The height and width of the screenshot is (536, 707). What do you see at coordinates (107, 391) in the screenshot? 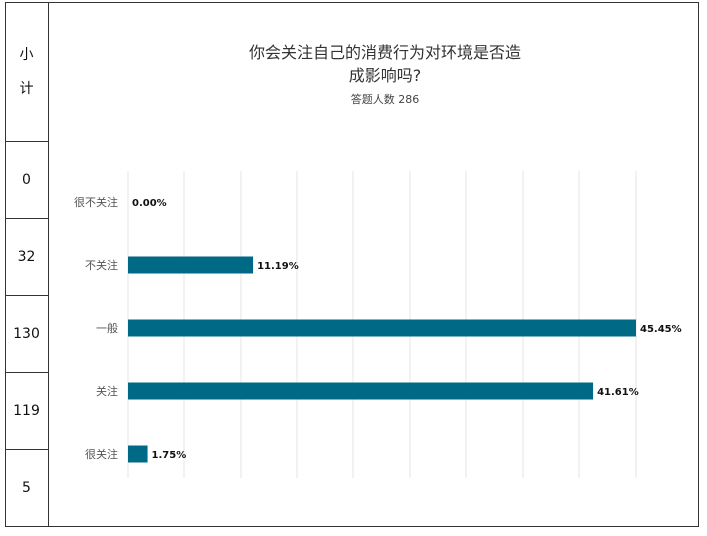
I see `category-label: 关注` at bounding box center [107, 391].